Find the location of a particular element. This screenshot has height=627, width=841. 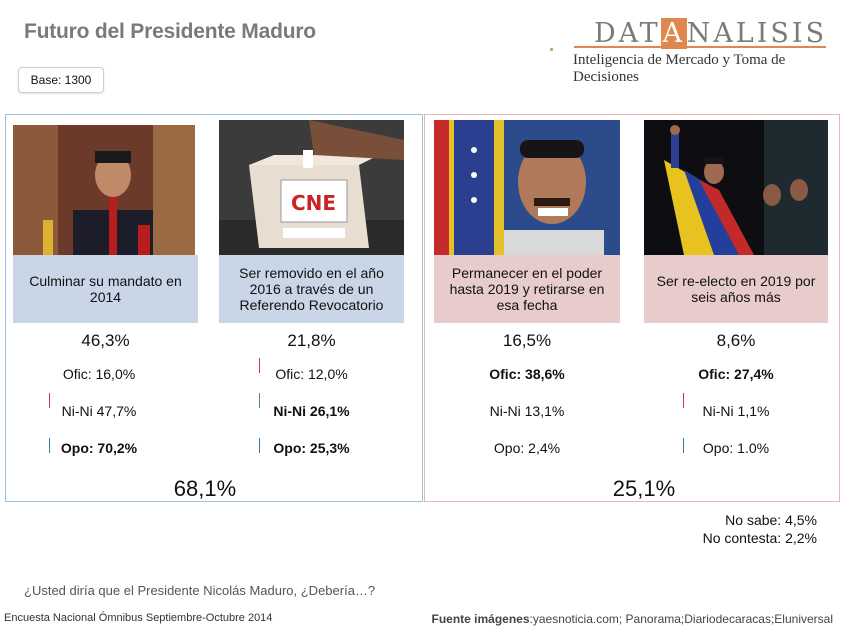

nini-4: Ni-Ni 1,1% is located at coordinates (736, 411).